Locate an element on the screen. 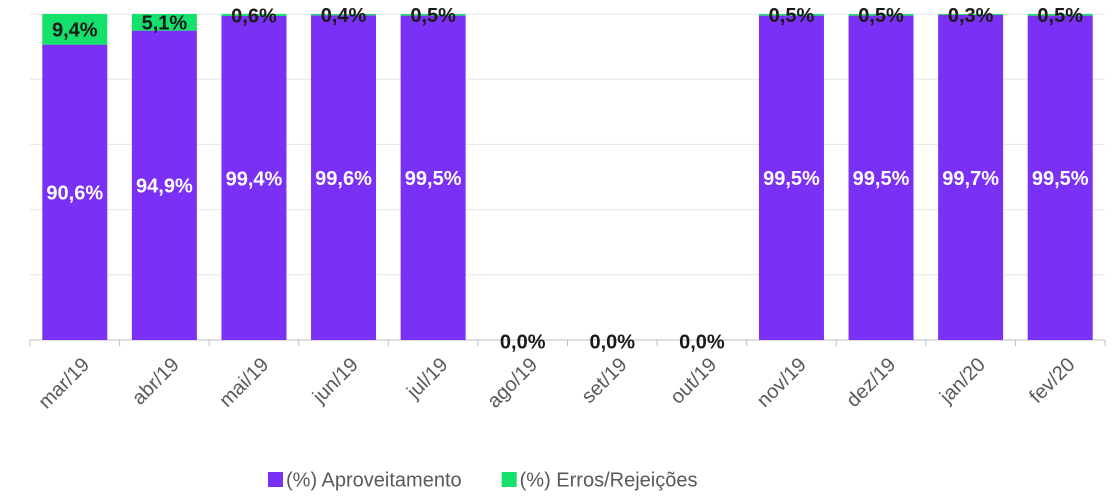 The height and width of the screenshot is (497, 1115). x-tick-label: abr/19 is located at coordinates (156, 382).